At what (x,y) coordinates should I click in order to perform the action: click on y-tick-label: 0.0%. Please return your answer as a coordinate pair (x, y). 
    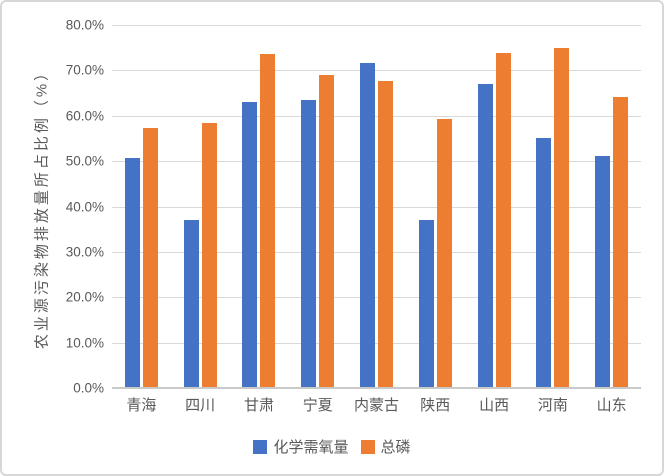
    Looking at the image, I should click on (88, 388).